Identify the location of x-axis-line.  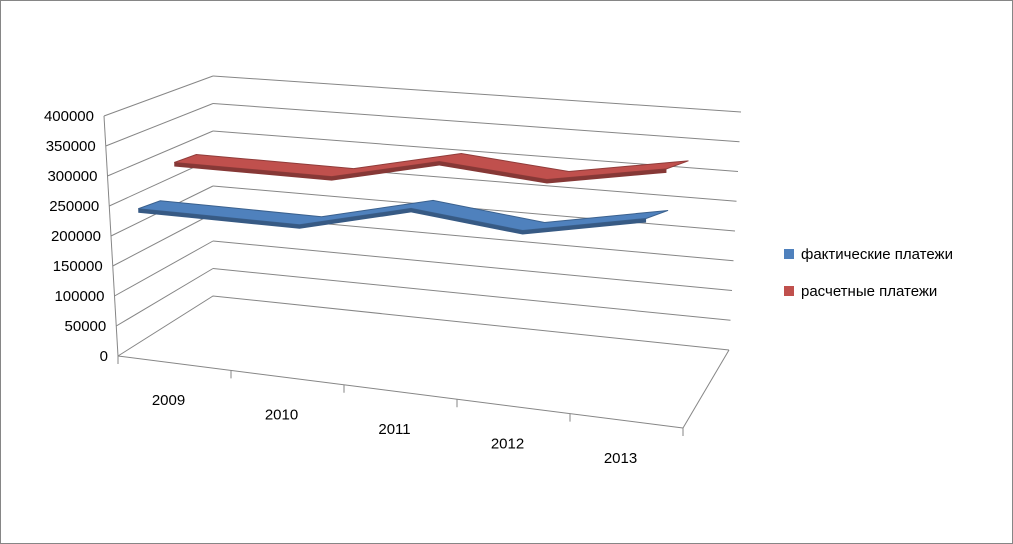
(400, 392).